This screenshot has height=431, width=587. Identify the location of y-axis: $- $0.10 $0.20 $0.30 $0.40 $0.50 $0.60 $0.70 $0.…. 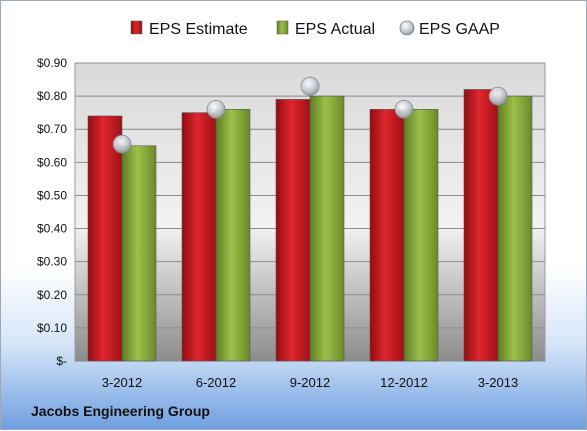
(52, 212).